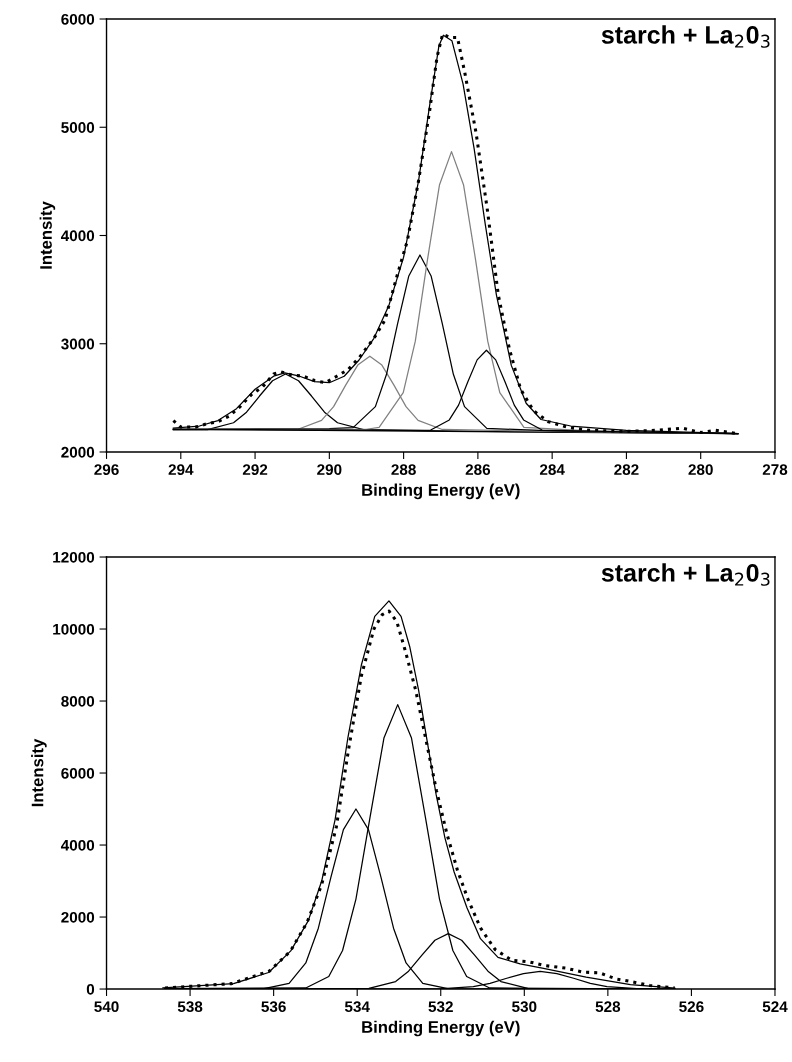  What do you see at coordinates (90, 989) in the screenshot?
I see `y-tick-label: 0` at bounding box center [90, 989].